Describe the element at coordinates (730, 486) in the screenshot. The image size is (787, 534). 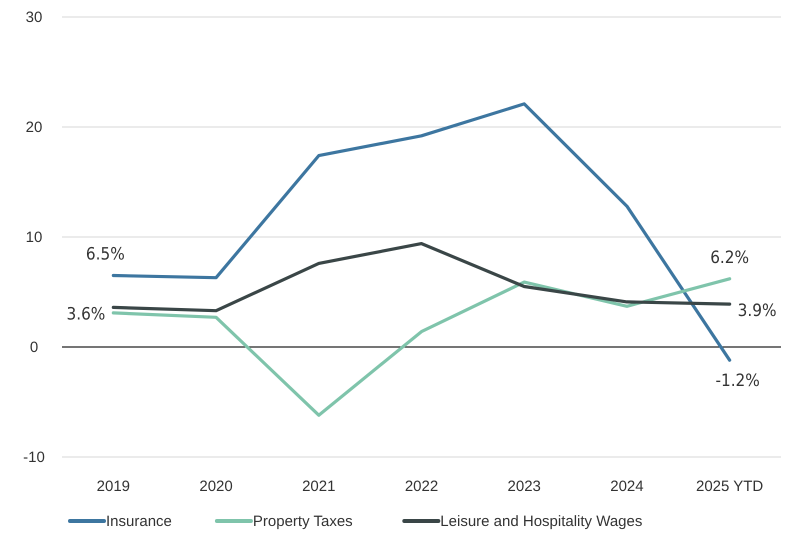
I see `x-tick-label: 2025 YTD` at that location.